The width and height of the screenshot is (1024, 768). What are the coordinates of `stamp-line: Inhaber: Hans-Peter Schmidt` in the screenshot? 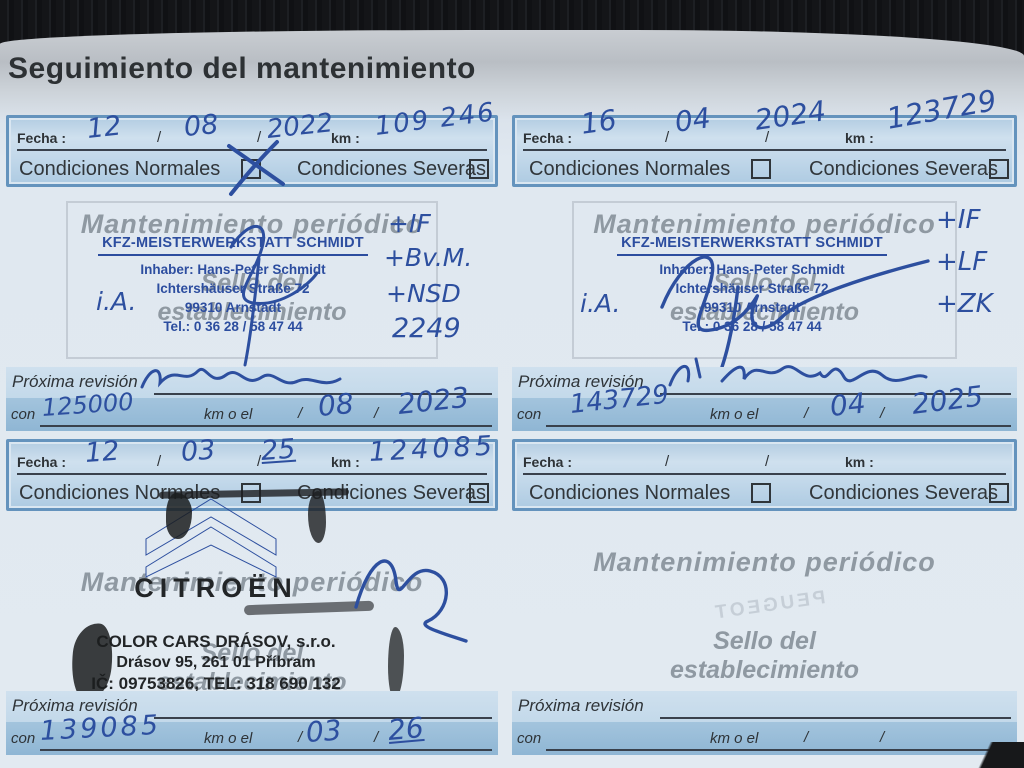 It's located at (233, 269).